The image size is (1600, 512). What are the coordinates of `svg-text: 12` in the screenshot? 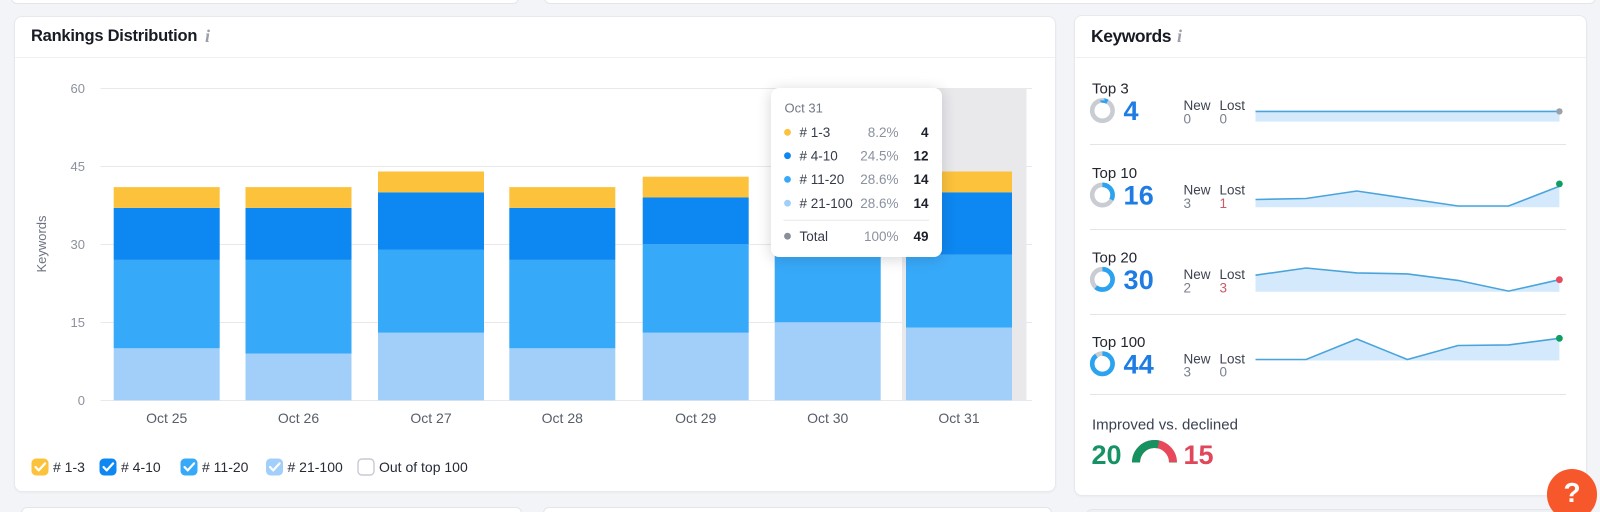 It's located at (920, 155).